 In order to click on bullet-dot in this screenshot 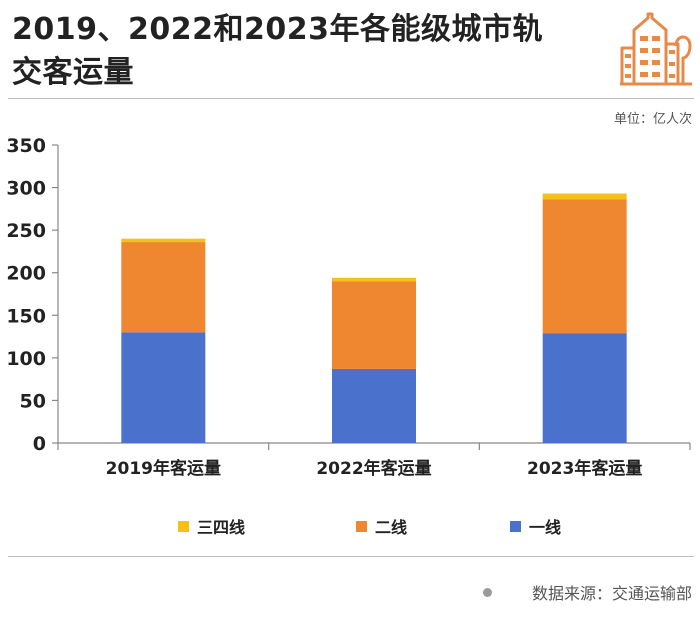, I will do `click(487, 592)`.